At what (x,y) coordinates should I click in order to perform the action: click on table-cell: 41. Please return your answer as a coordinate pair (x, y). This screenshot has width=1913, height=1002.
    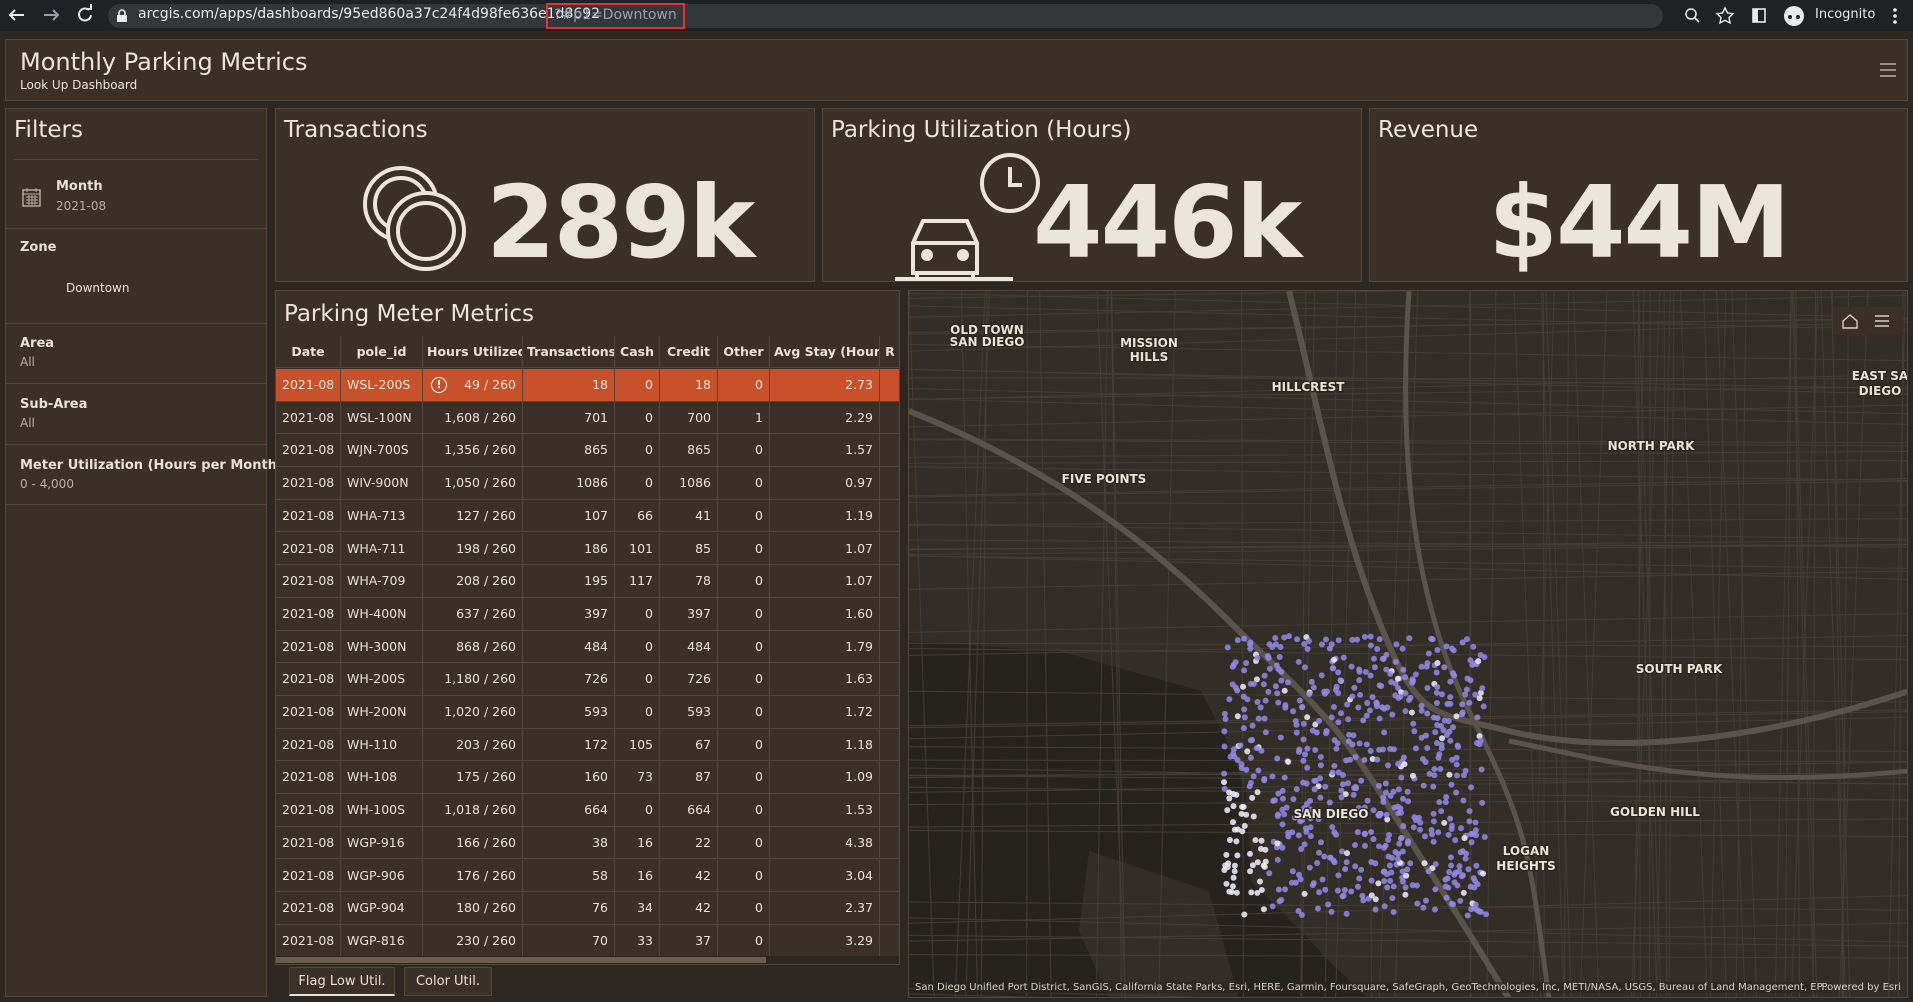
    Looking at the image, I should click on (689, 515).